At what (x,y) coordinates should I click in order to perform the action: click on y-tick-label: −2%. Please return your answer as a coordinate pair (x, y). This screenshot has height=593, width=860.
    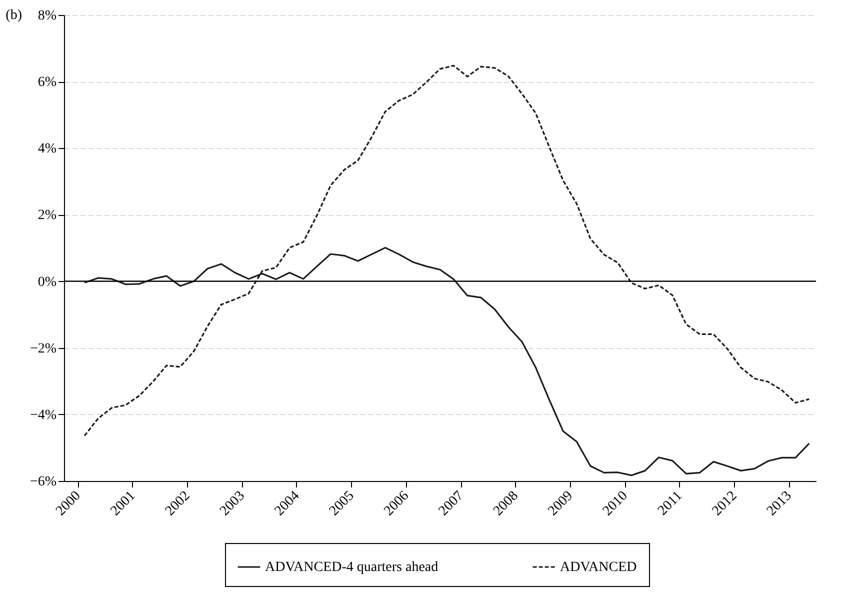
    Looking at the image, I should click on (43, 348).